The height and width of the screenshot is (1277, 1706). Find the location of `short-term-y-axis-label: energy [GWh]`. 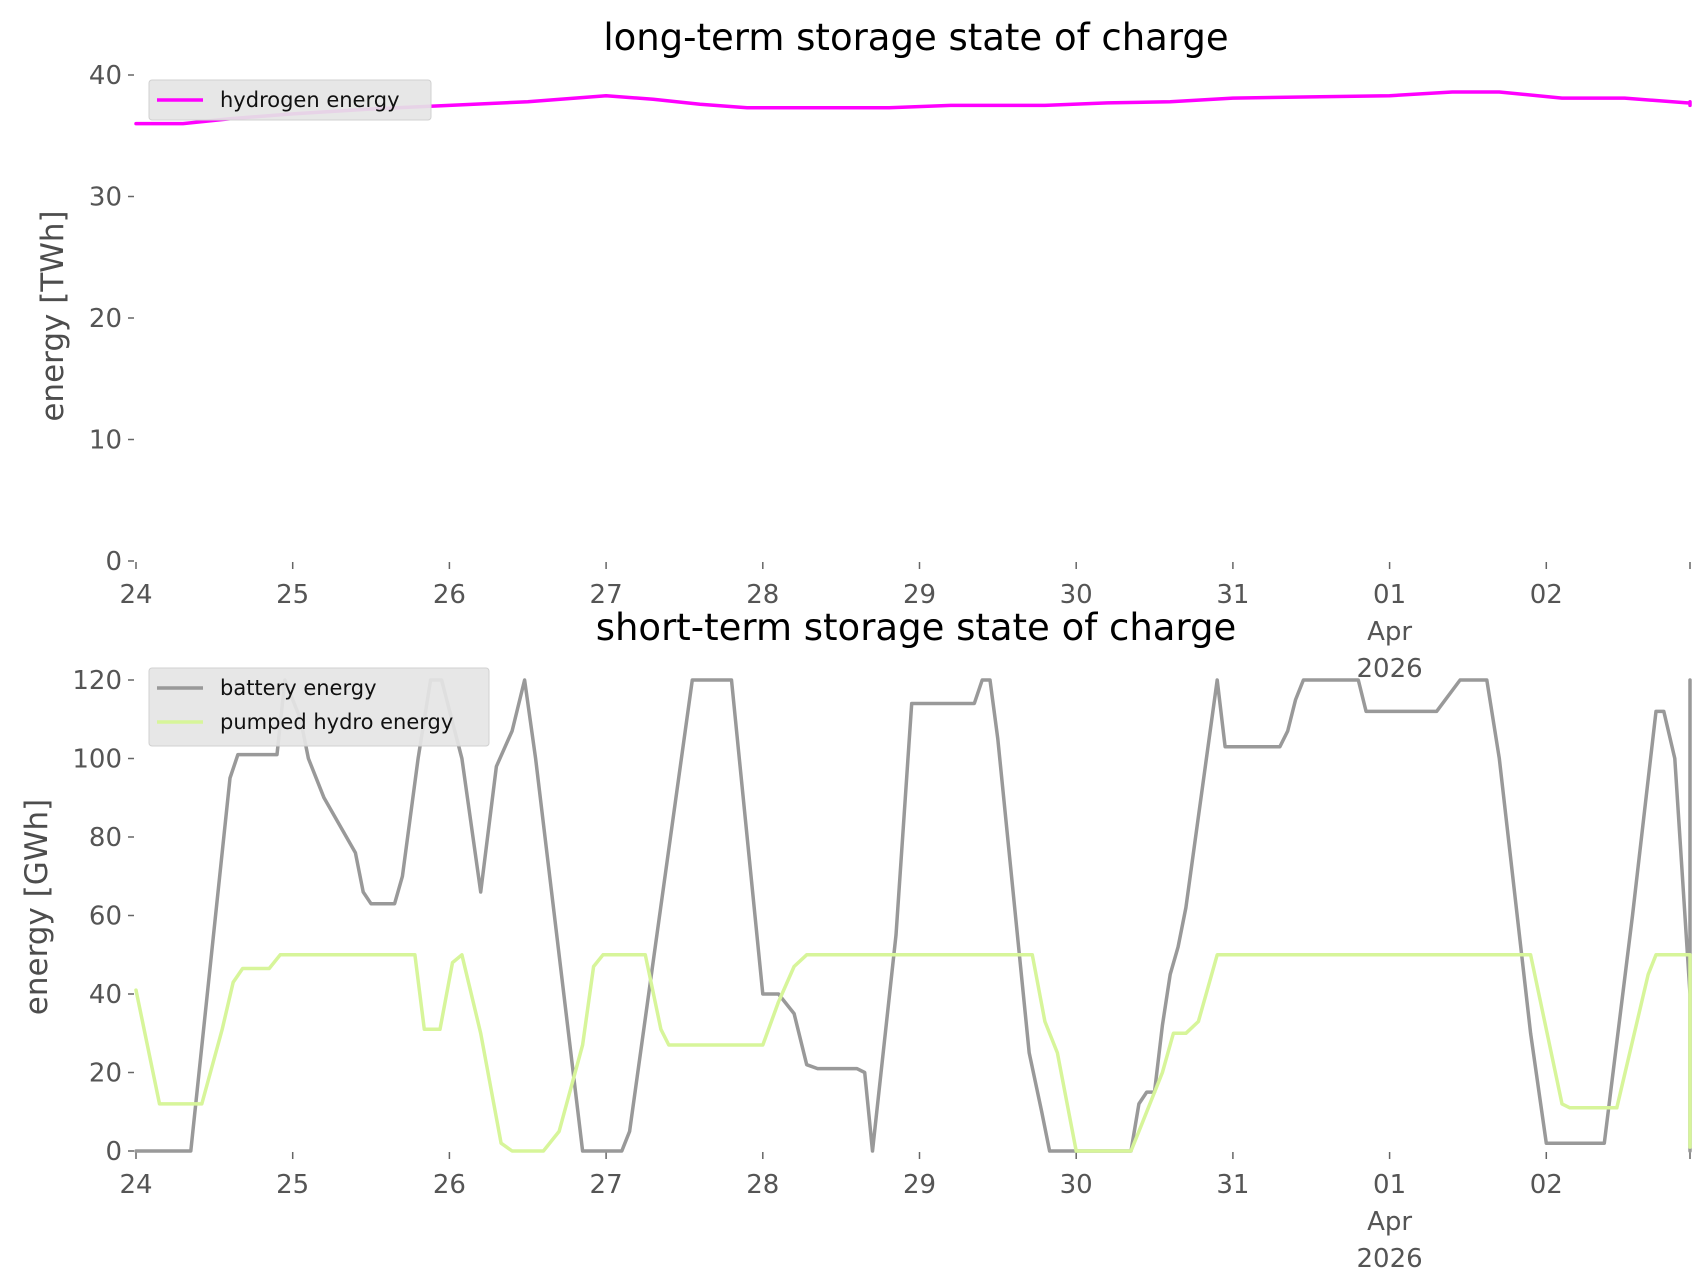

short-term-y-axis-label: energy [GWh] is located at coordinates (37, 907).